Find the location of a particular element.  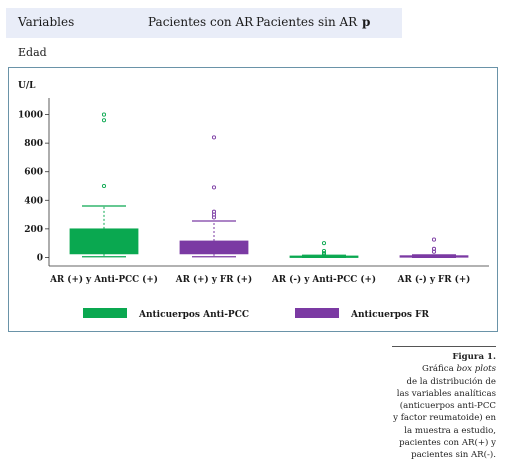

caption-label: Figura 1. is located at coordinates (474, 357).